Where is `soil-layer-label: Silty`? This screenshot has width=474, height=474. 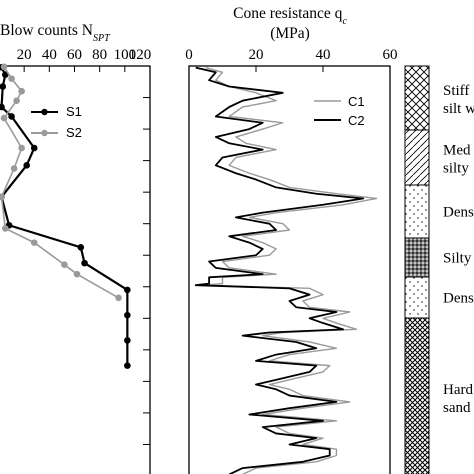
soil-layer-label: Silty is located at coordinates (457, 259).